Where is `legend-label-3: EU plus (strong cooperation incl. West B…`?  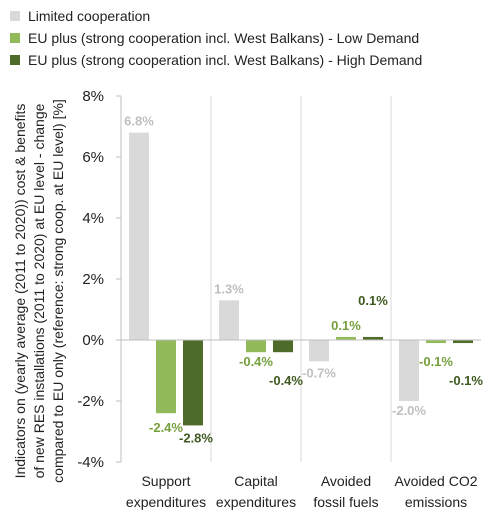
legend-label-3: EU plus (strong cooperation incl. West B… is located at coordinates (225, 60).